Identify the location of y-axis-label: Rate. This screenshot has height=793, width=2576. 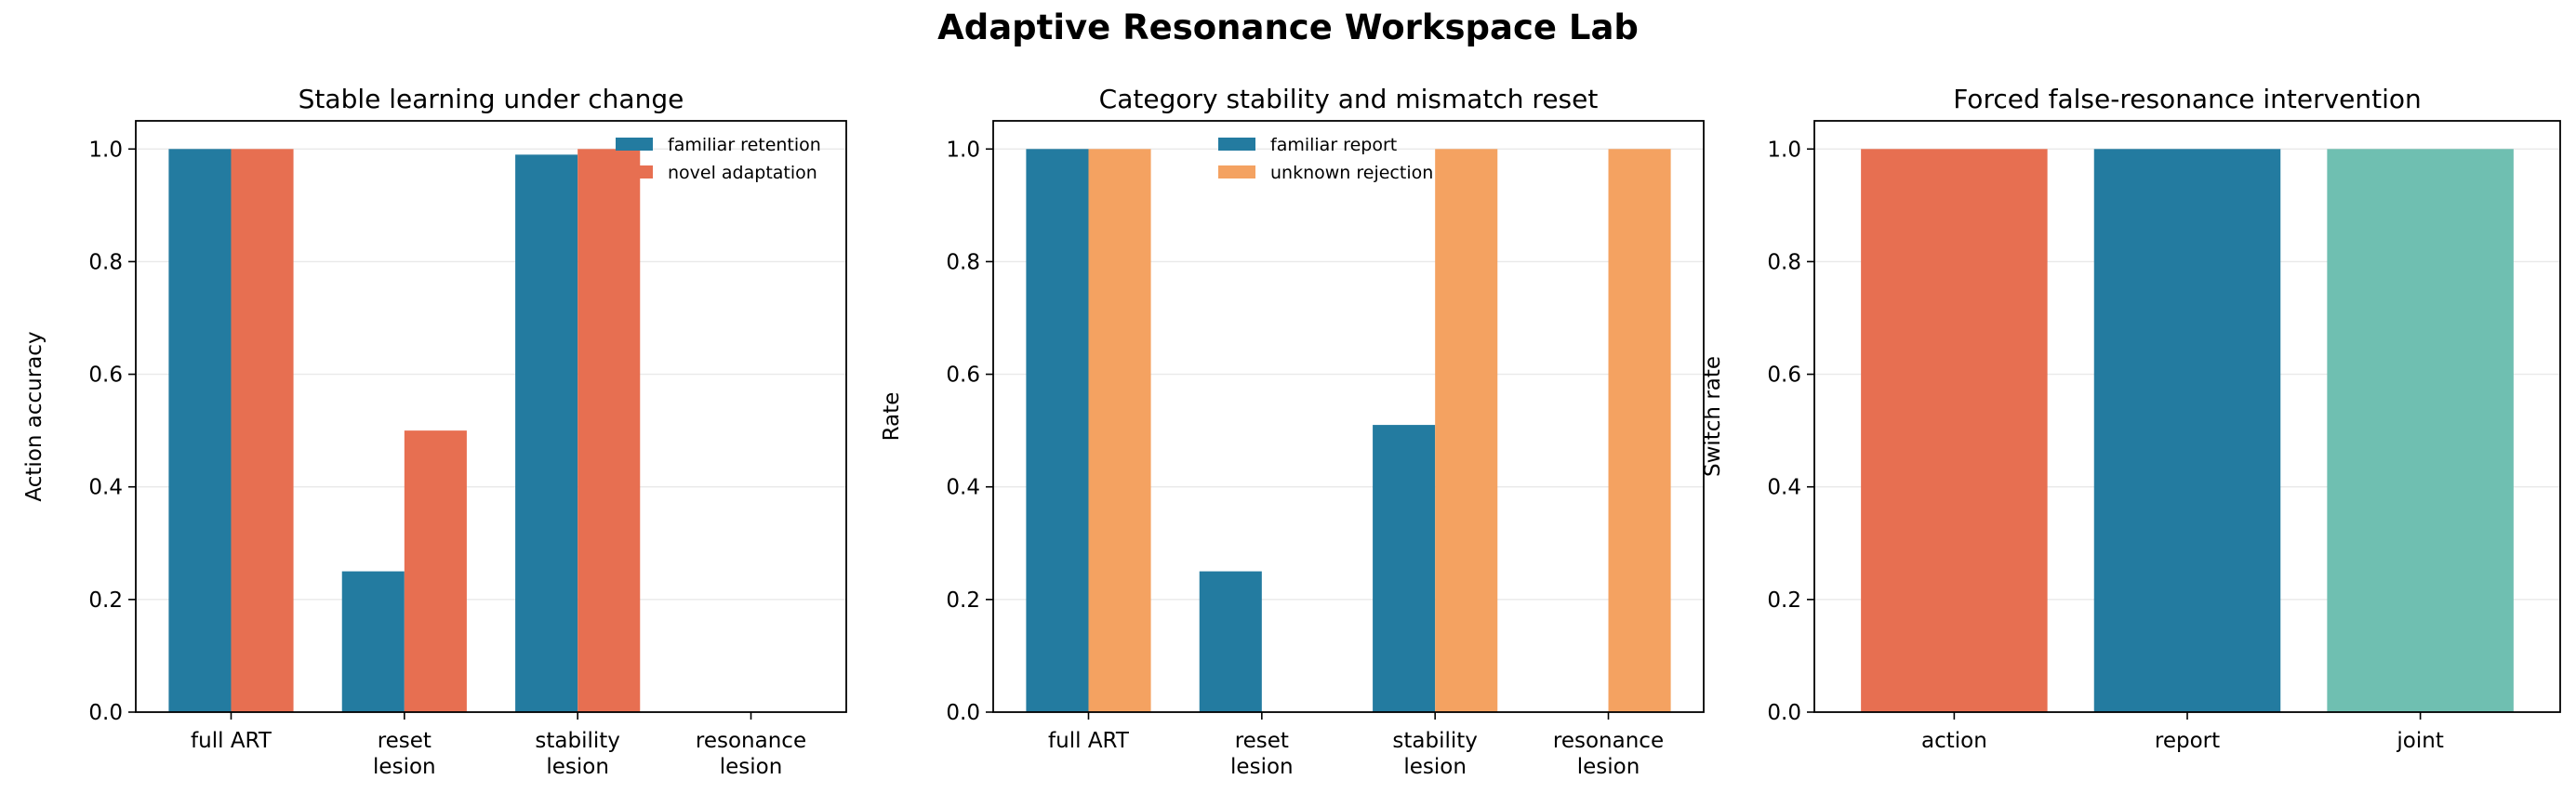
(892, 417).